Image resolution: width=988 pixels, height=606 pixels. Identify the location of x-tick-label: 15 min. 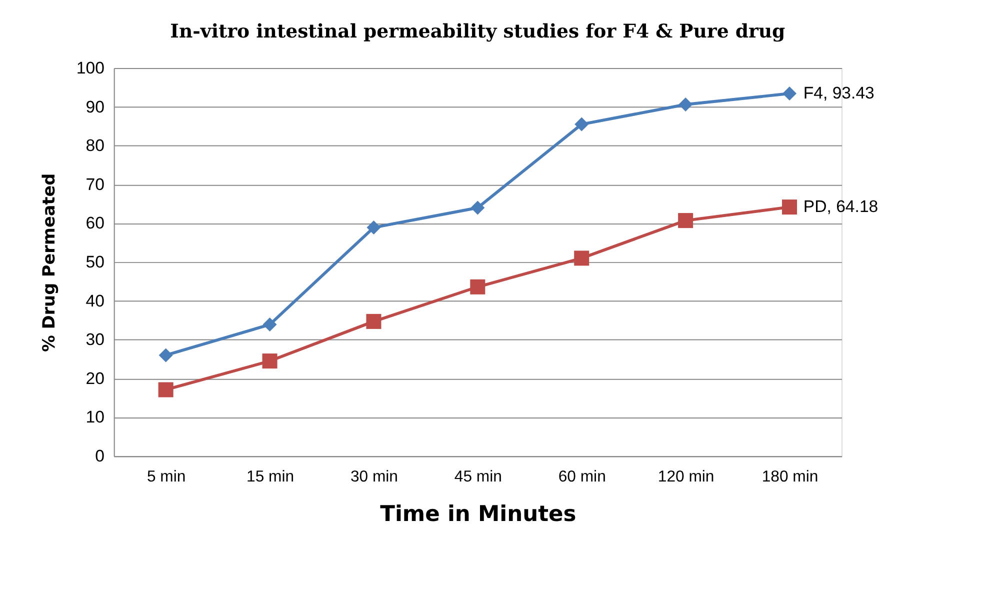
(270, 477).